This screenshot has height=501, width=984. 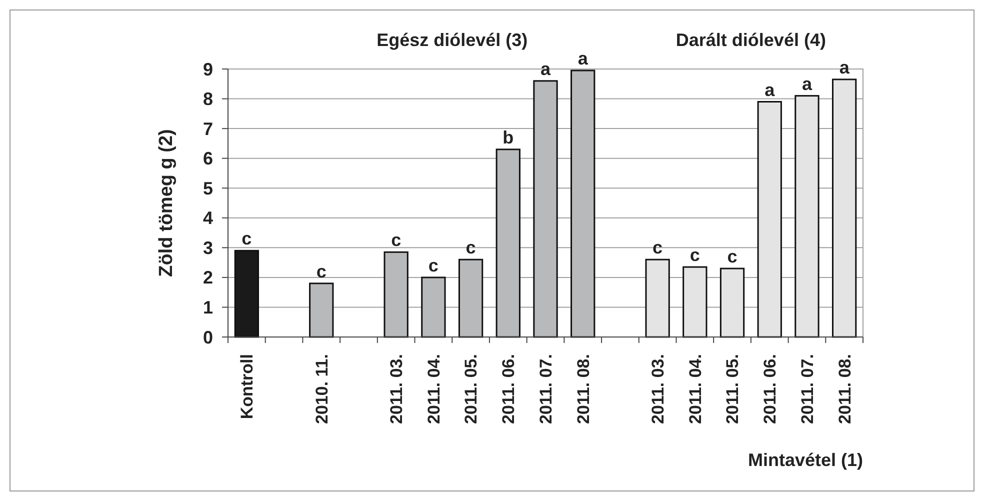 I want to click on y-tick-label: 2, so click(x=207, y=278).